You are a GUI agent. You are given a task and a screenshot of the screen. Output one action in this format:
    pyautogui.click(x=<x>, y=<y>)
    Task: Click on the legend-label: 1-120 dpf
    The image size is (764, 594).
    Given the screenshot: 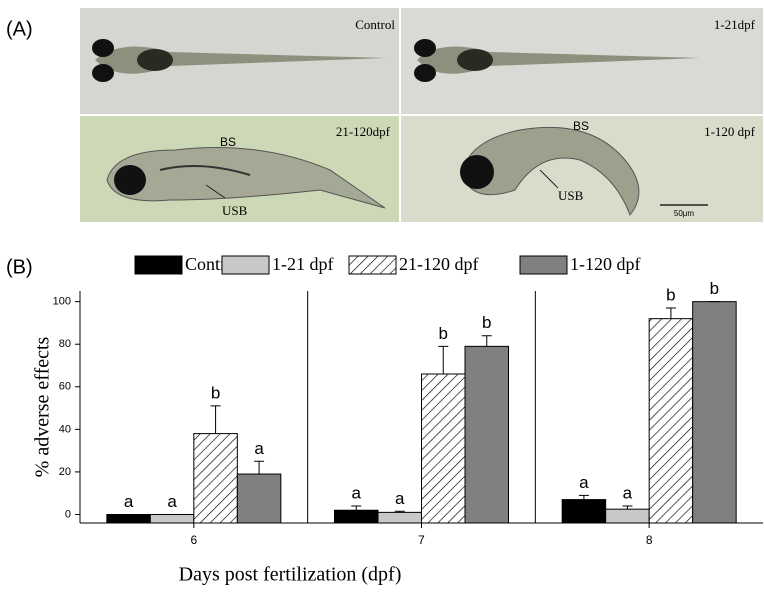 What is the action you would take?
    pyautogui.click(x=605, y=264)
    